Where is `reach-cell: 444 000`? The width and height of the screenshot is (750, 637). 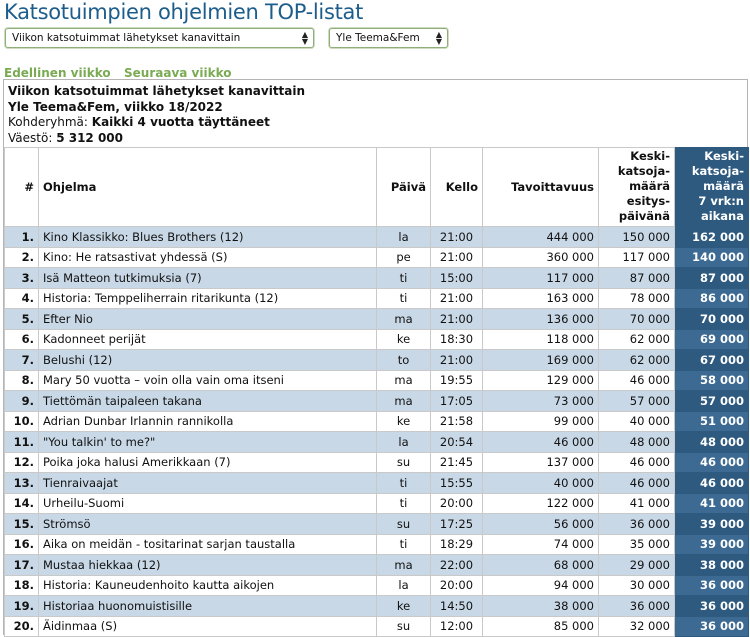 reach-cell: 444 000 is located at coordinates (540, 237).